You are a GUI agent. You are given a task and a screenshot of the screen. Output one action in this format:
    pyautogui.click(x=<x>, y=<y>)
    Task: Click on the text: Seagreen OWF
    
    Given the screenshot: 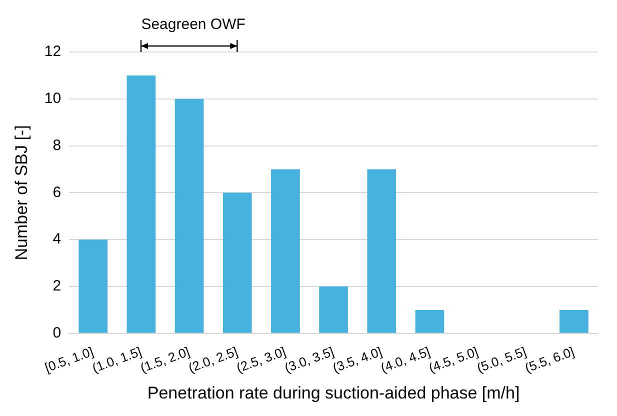 What is the action you would take?
    pyautogui.click(x=193, y=24)
    